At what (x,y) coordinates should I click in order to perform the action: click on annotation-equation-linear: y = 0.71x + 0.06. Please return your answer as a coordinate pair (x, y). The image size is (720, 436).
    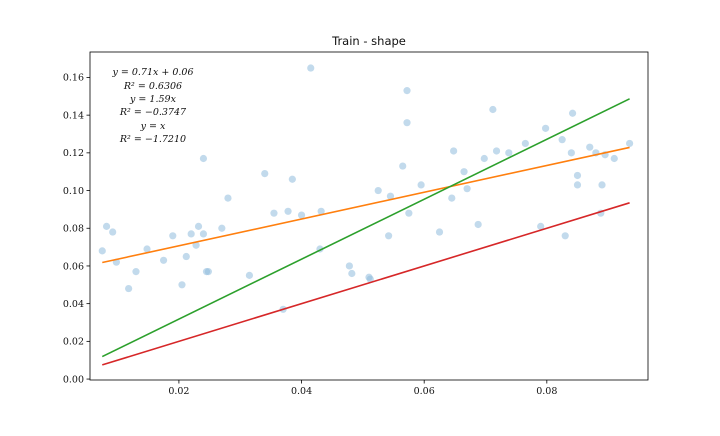
    Looking at the image, I should click on (152, 72).